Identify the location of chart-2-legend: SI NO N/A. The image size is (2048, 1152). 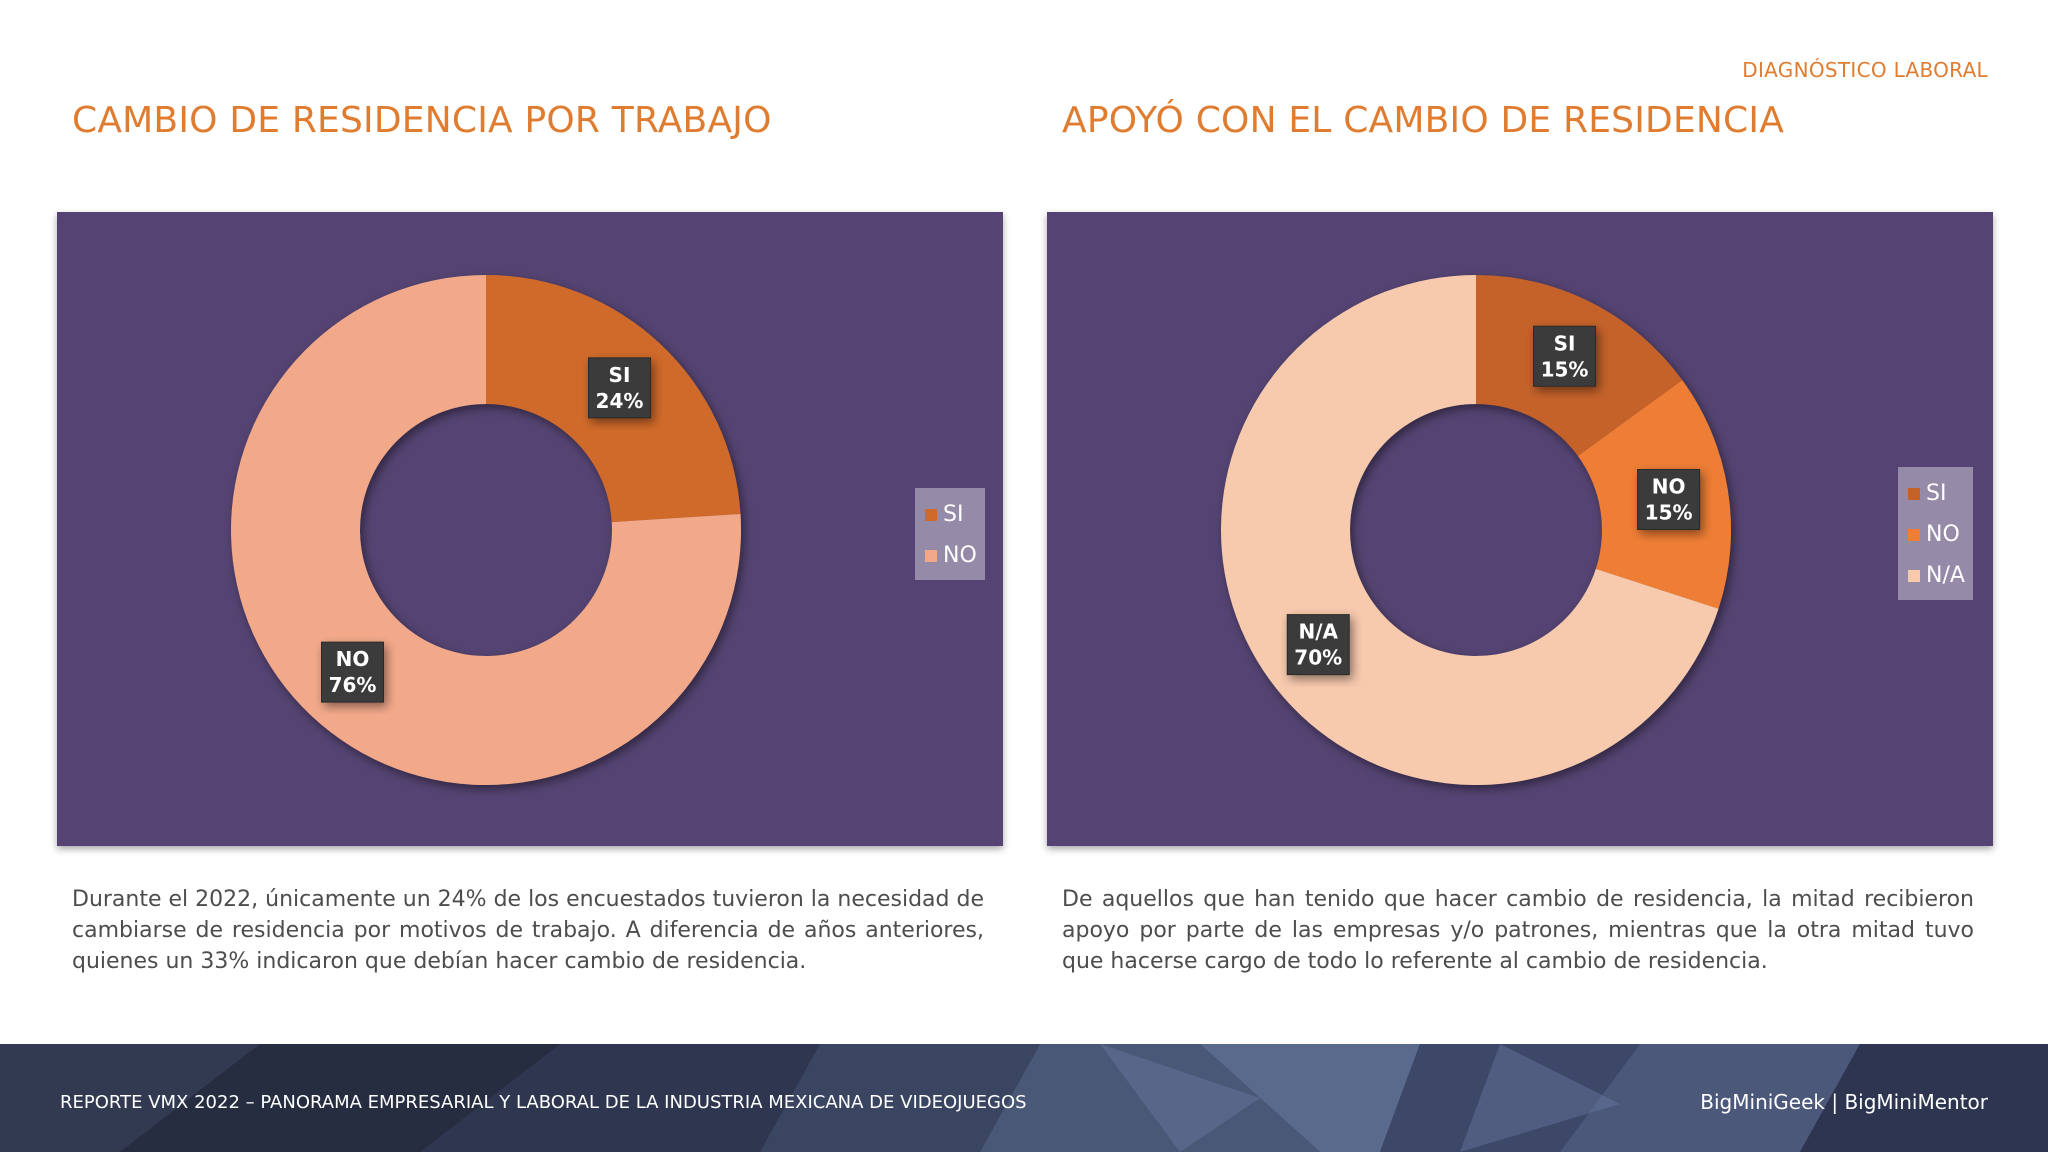
(1935, 533).